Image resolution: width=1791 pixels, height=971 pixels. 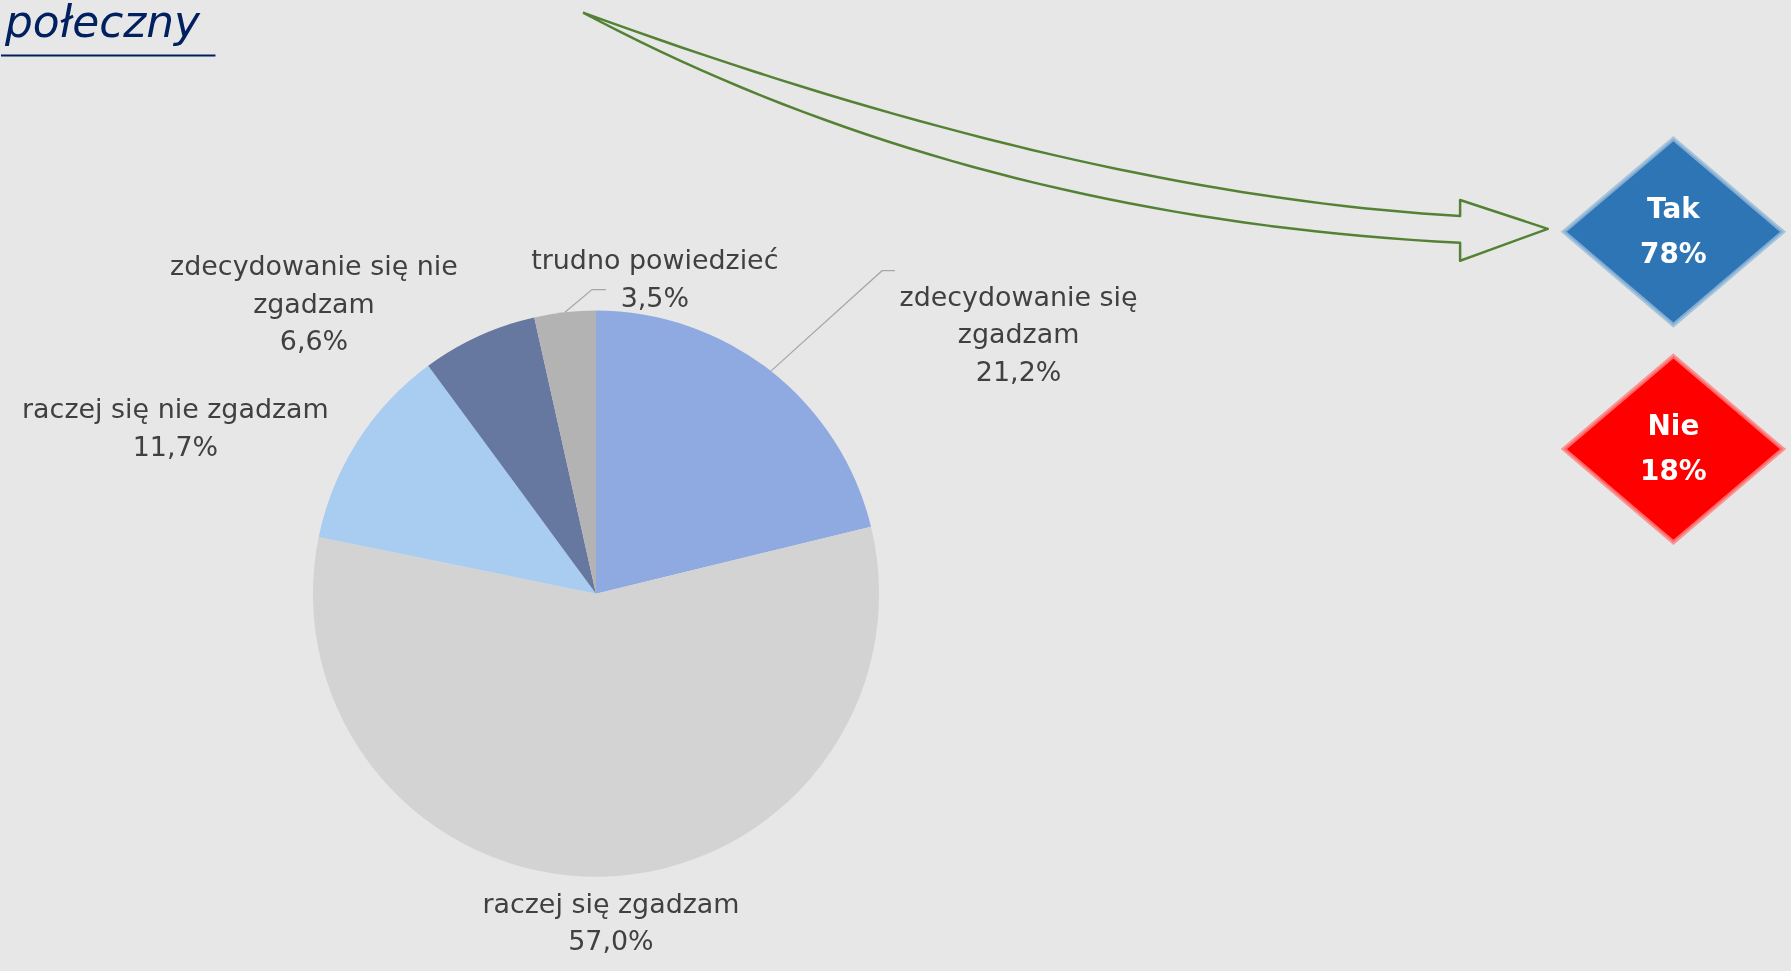 What do you see at coordinates (314, 284) in the screenshot?
I see `slice-label: zdecydowanie się nie zgadzam` at bounding box center [314, 284].